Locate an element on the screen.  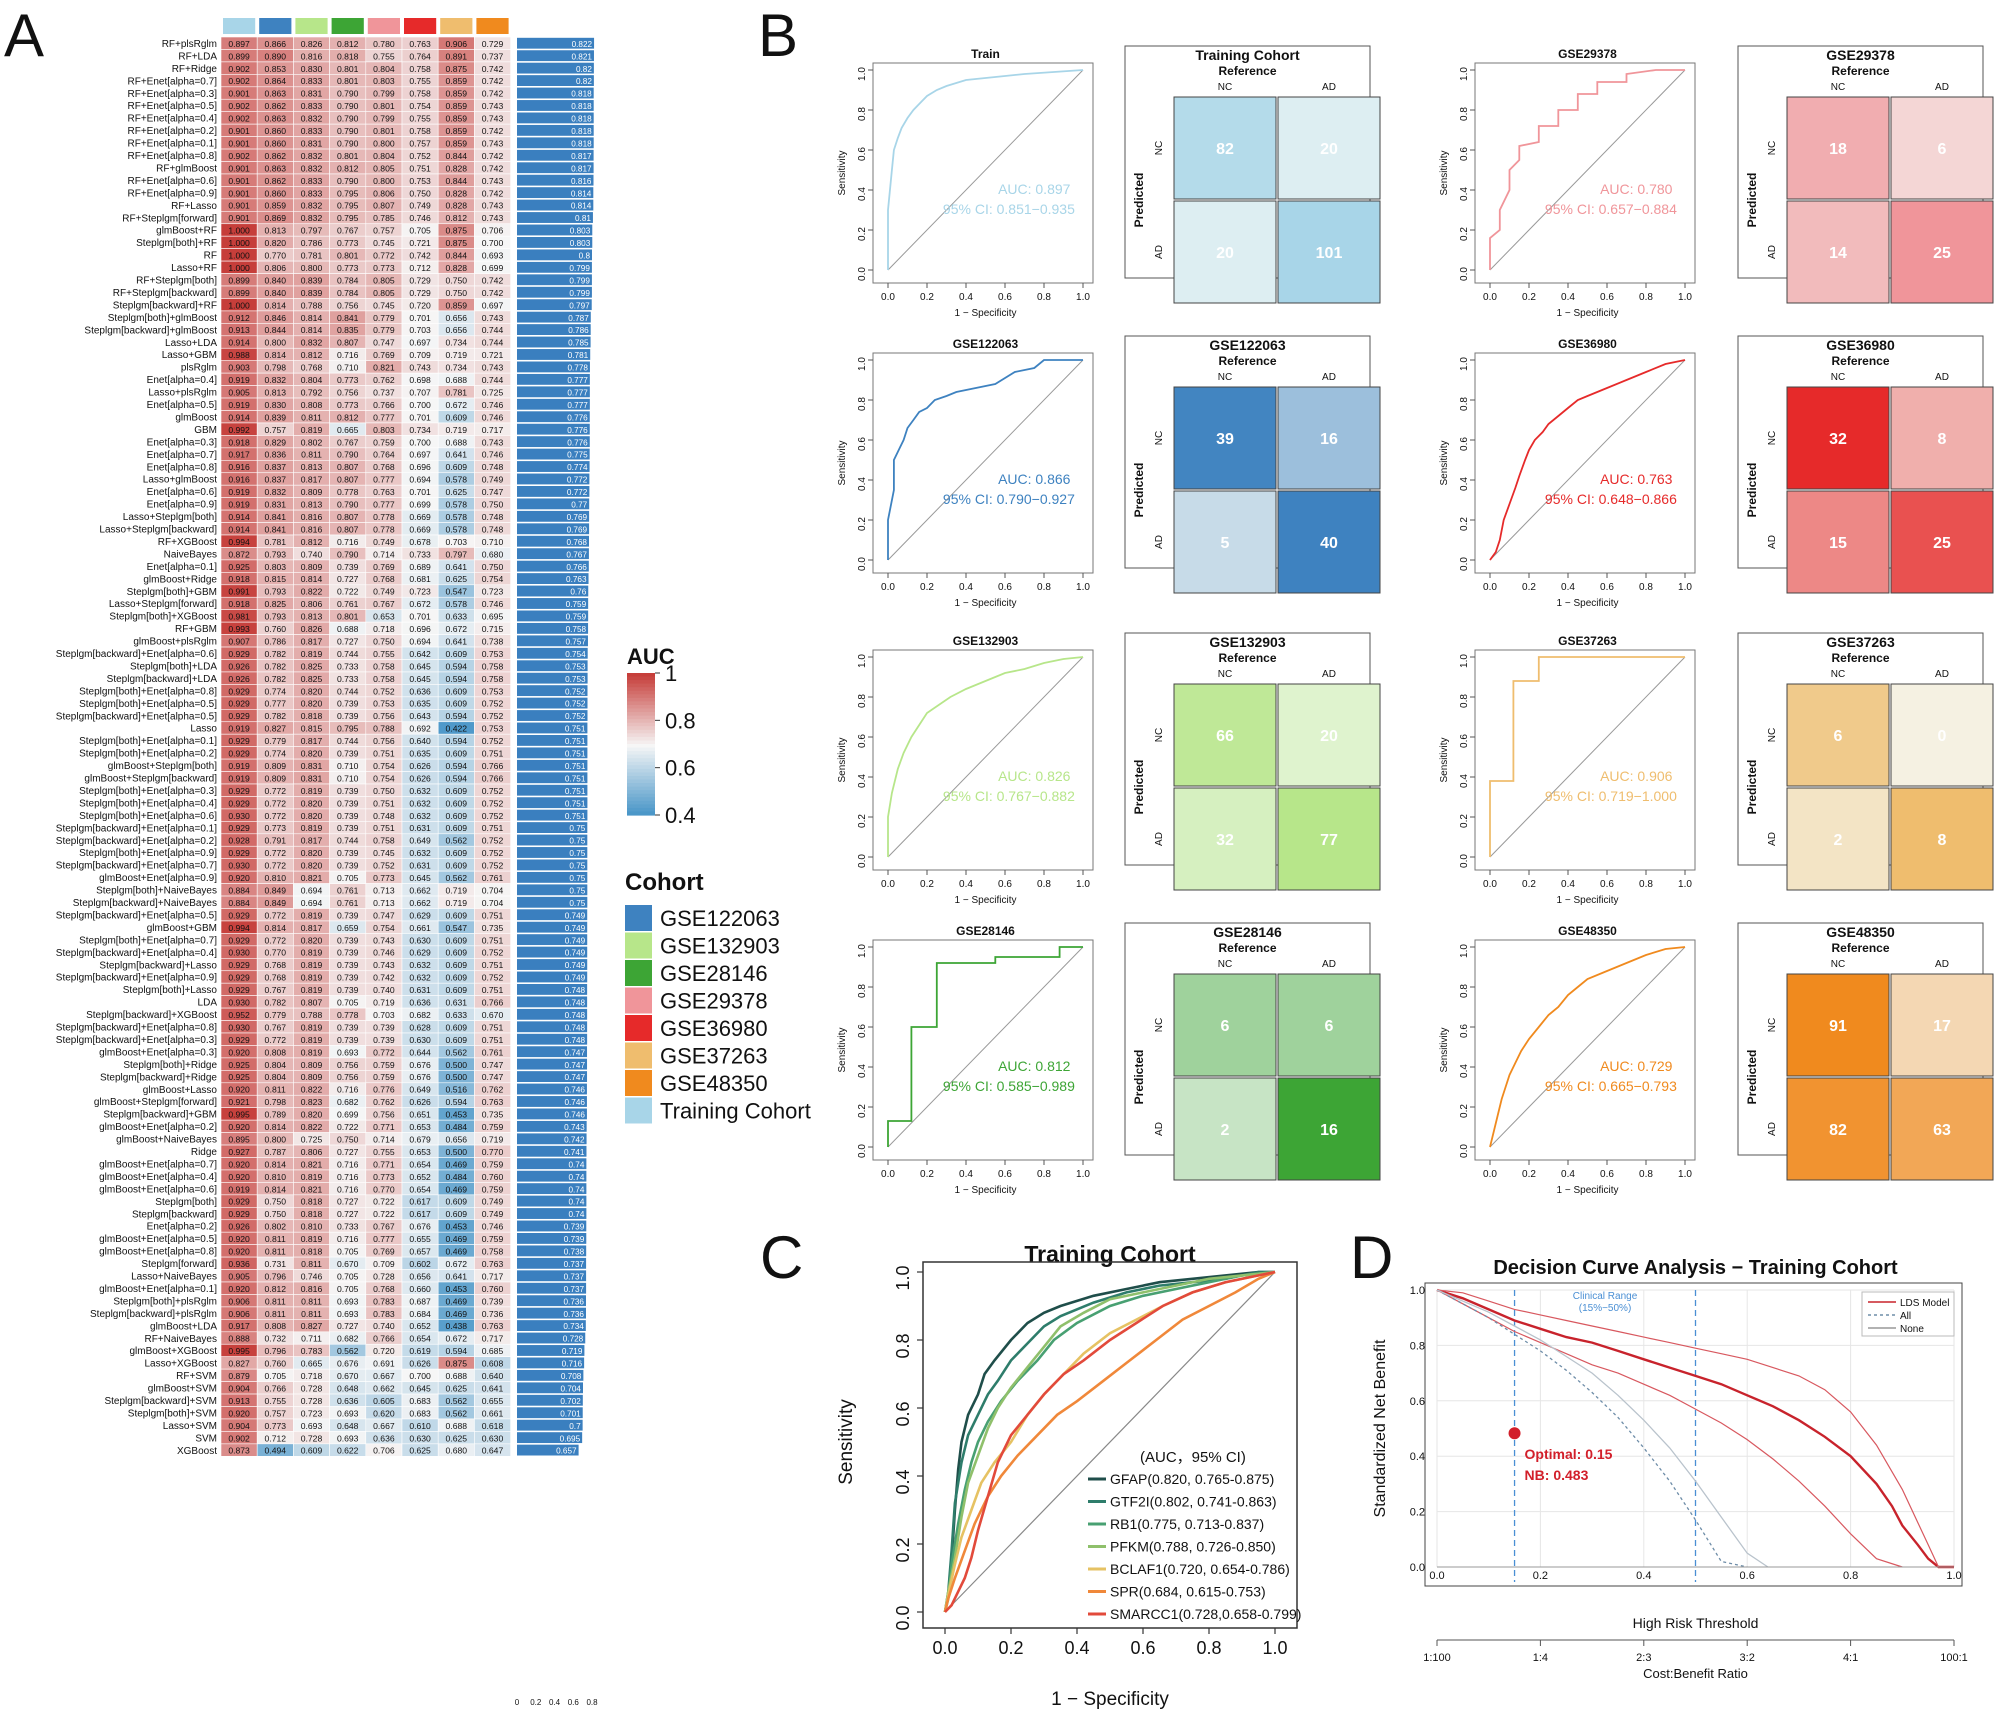
heatmap-cell-value: 0.729 is located at coordinates (493, 44).